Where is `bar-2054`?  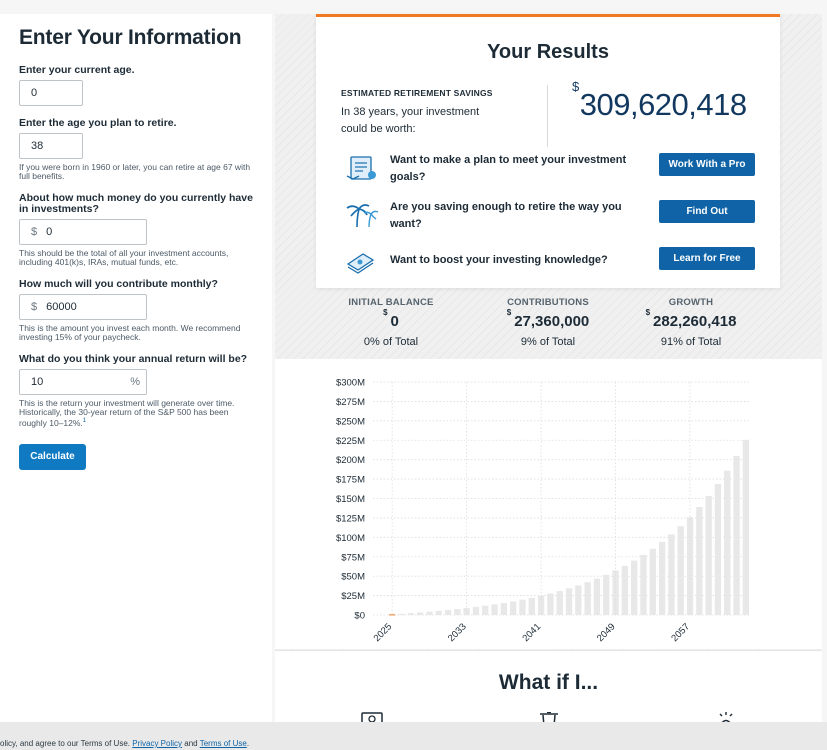 bar-2054 is located at coordinates (662, 578).